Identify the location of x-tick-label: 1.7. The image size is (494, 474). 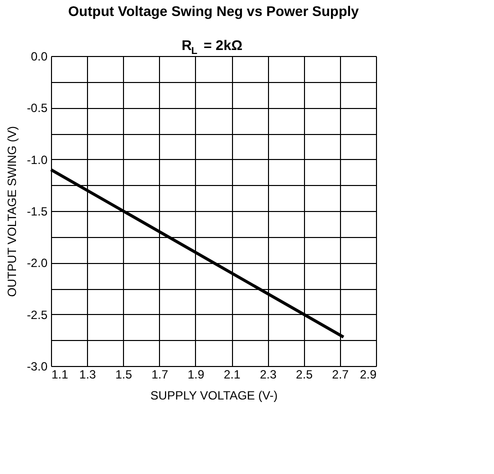
(159, 375).